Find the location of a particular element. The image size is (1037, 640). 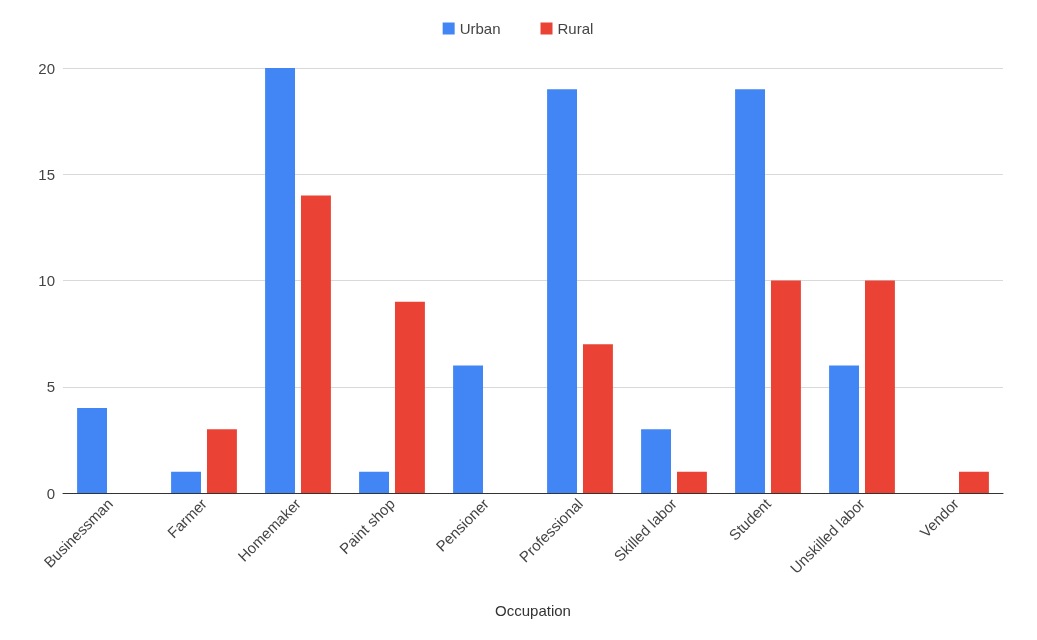

y-tick-label: 20 is located at coordinates (46, 68).